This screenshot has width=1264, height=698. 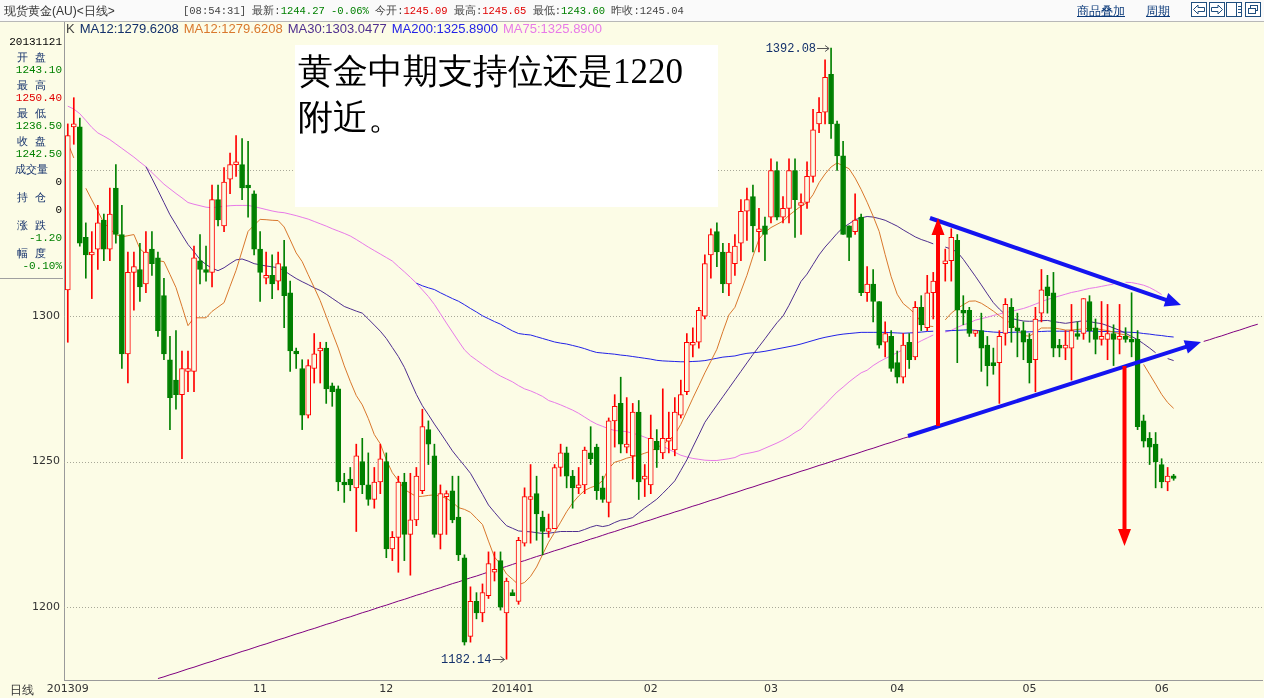 What do you see at coordinates (31, 57) in the screenshot?
I see `text: 开 盘` at bounding box center [31, 57].